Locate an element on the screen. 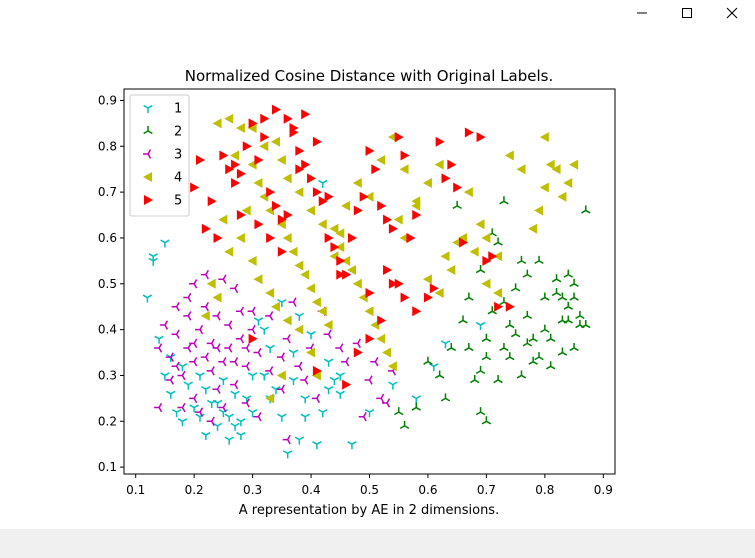 The height and width of the screenshot is (558, 755). legend-box is located at coordinates (159, 155).